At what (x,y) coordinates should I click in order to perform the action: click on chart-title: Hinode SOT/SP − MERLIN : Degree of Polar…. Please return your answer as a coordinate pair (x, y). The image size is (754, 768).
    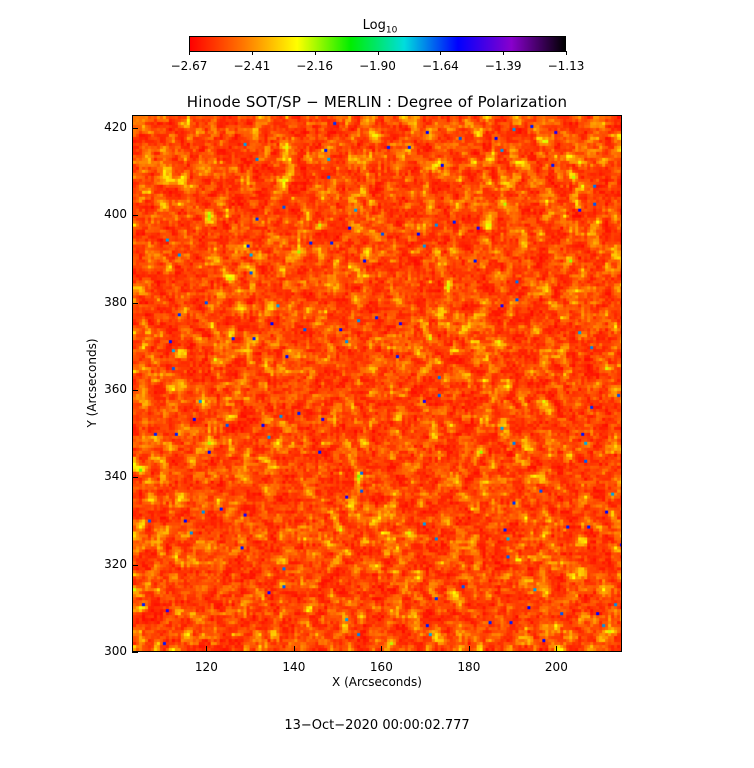
    Looking at the image, I should click on (377, 102).